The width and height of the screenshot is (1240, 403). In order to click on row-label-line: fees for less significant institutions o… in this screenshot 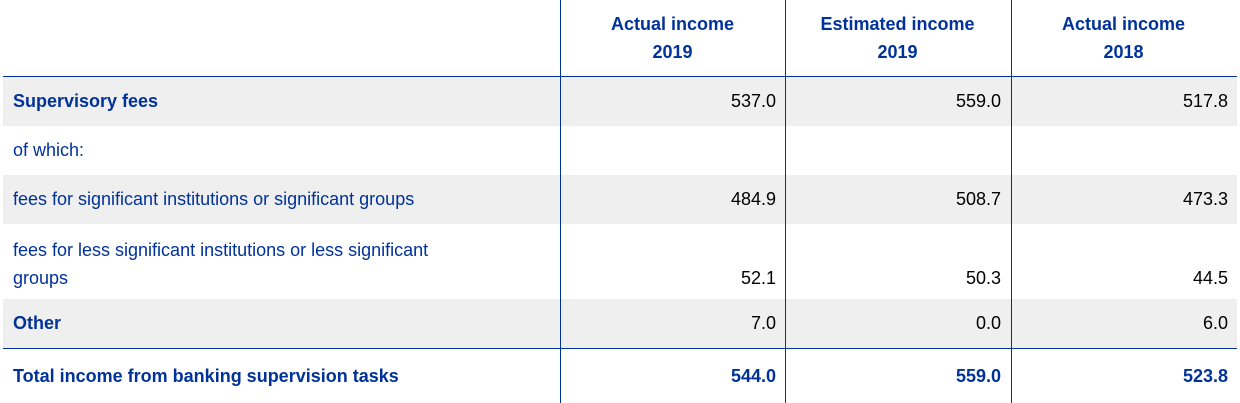, I will do `click(221, 250)`.